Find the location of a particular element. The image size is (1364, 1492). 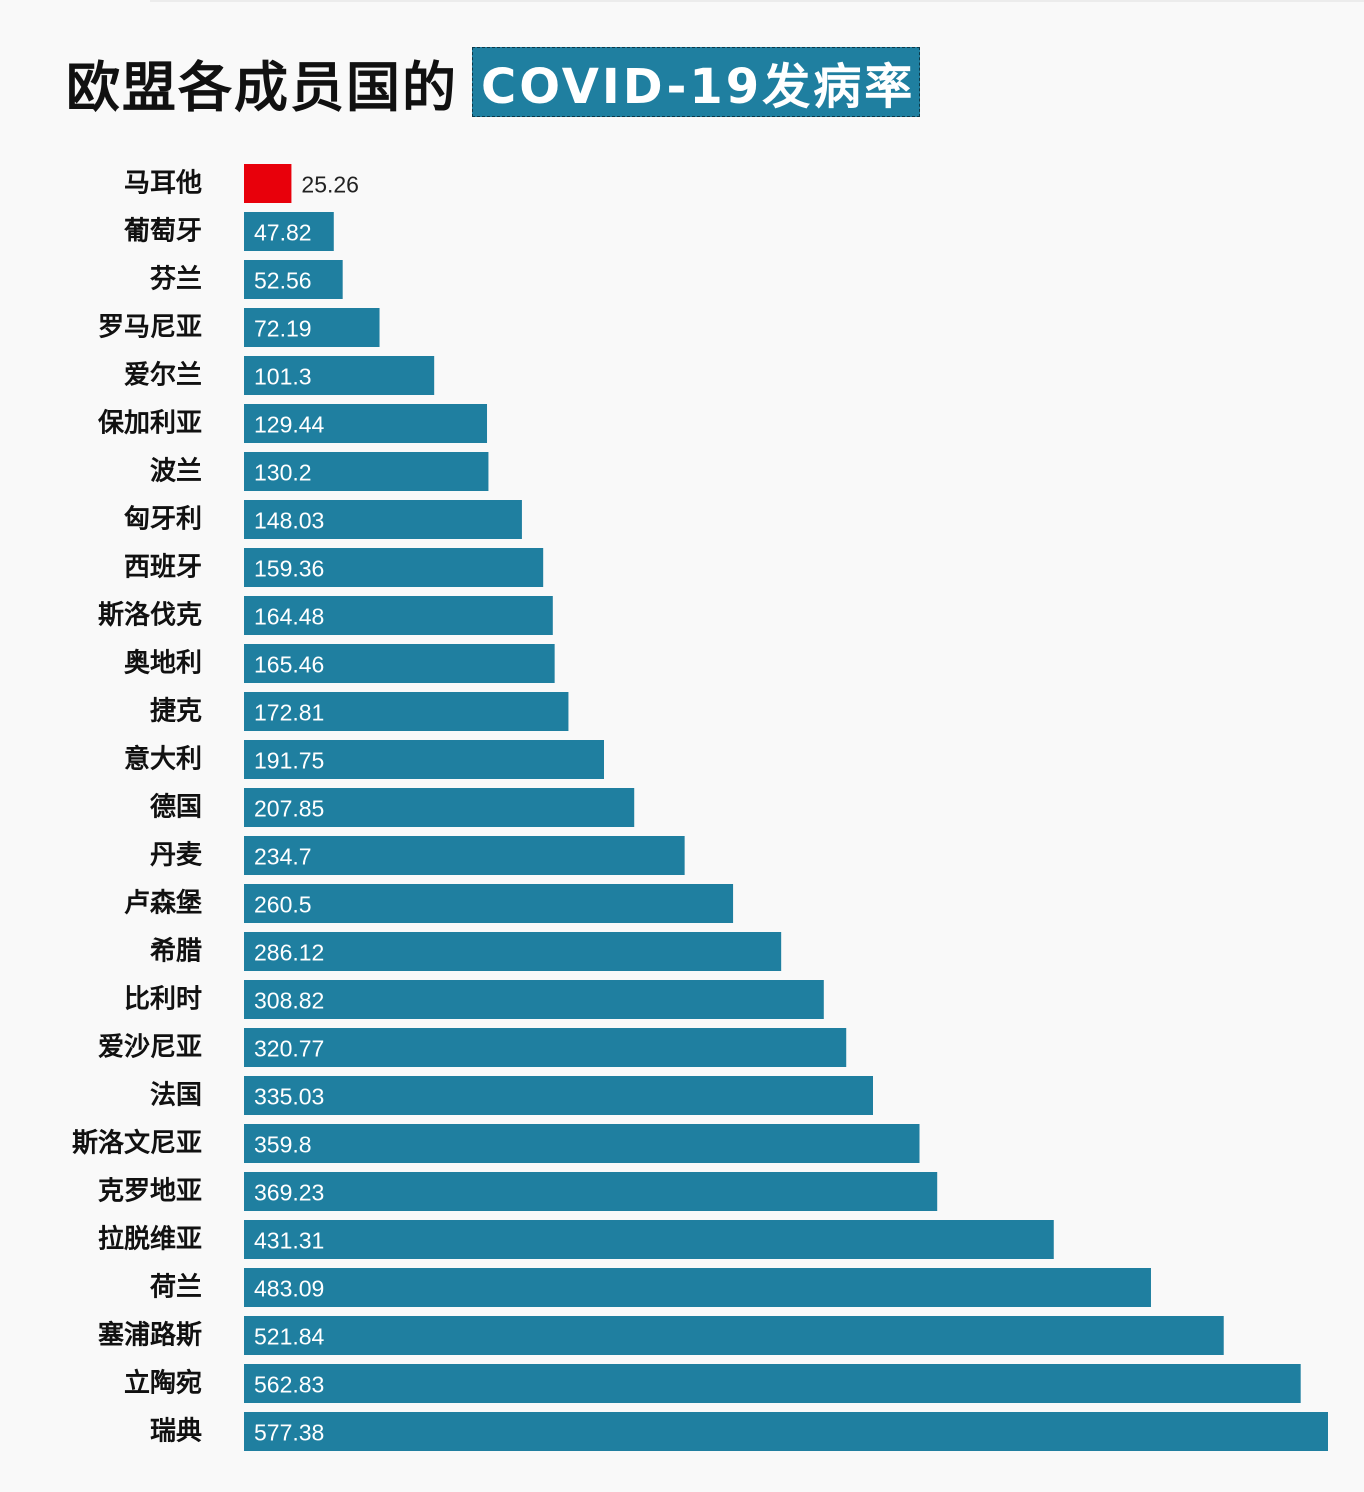

value-label: 234.7 is located at coordinates (283, 857).